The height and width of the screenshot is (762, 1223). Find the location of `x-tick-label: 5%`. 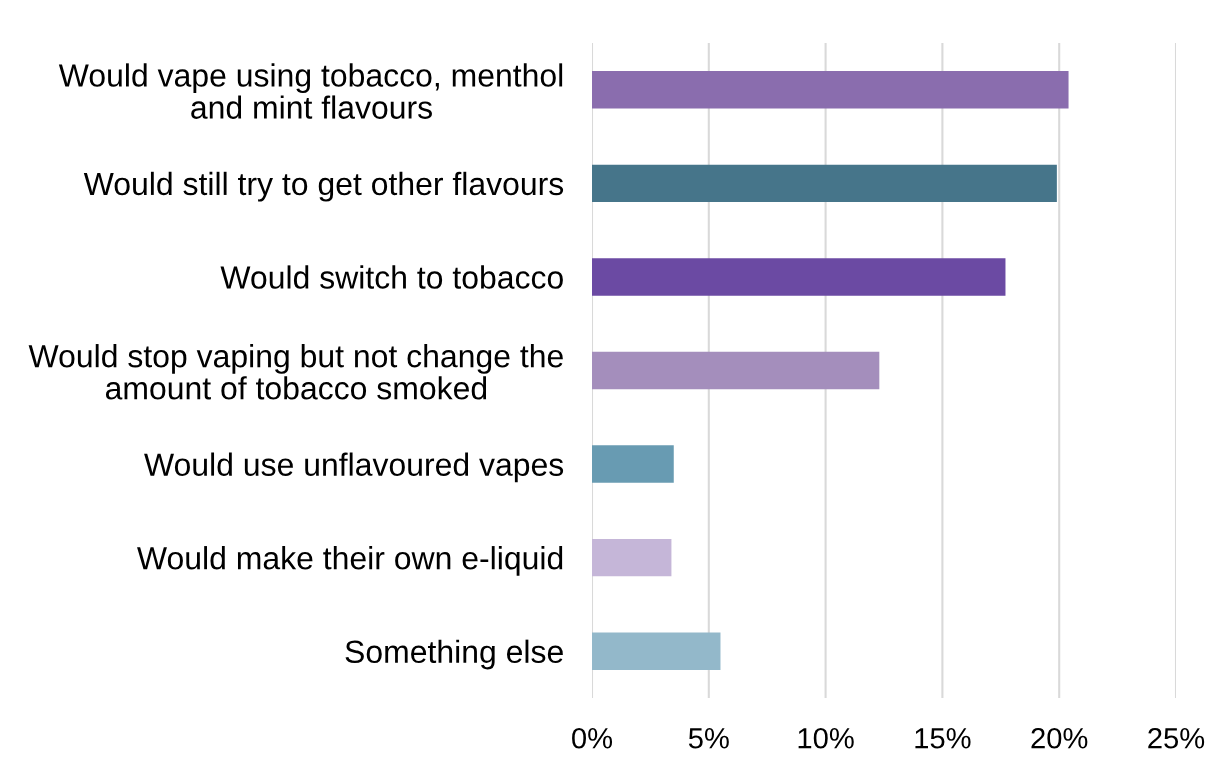

x-tick-label: 5% is located at coordinates (708, 738).